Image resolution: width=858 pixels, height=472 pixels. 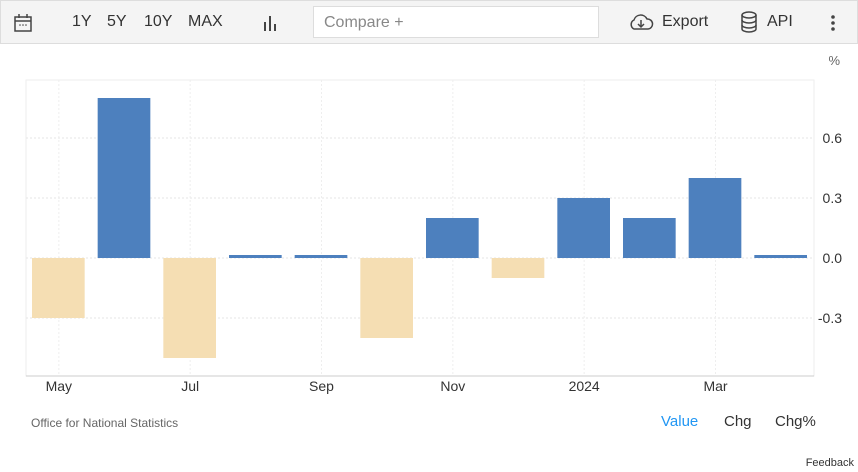 What do you see at coordinates (738, 421) in the screenshot?
I see `mode-chg: Chg` at bounding box center [738, 421].